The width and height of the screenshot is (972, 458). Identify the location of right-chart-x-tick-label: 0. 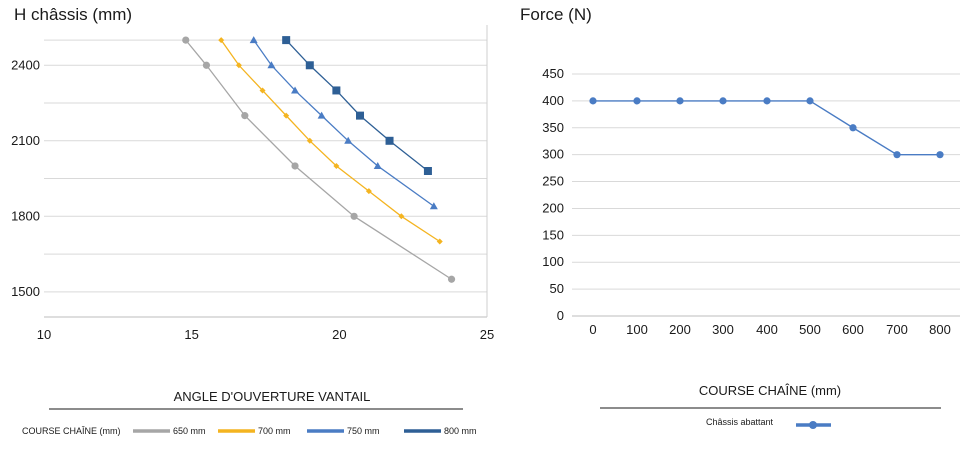
(592, 329).